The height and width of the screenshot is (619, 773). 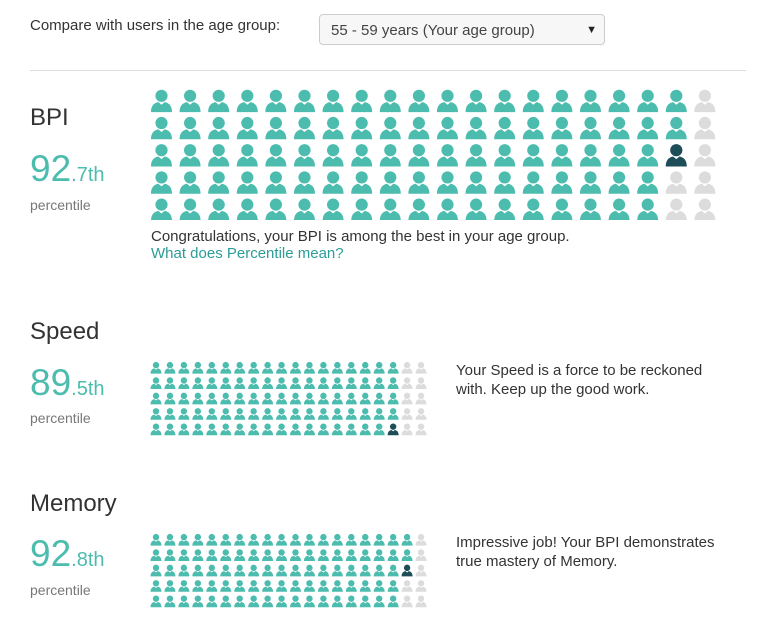 What do you see at coordinates (407, 570) in the screenshot?
I see `user-icon` at bounding box center [407, 570].